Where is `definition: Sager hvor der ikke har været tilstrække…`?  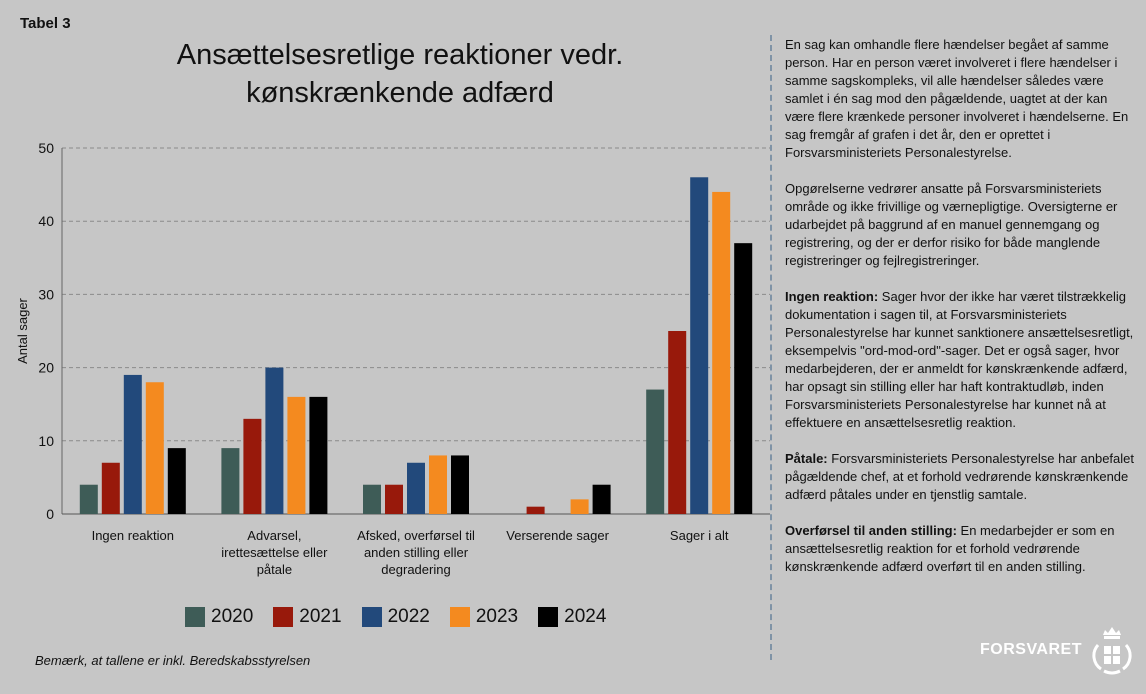
definition: Sager hvor der ikke har været tilstrække… is located at coordinates (959, 359).